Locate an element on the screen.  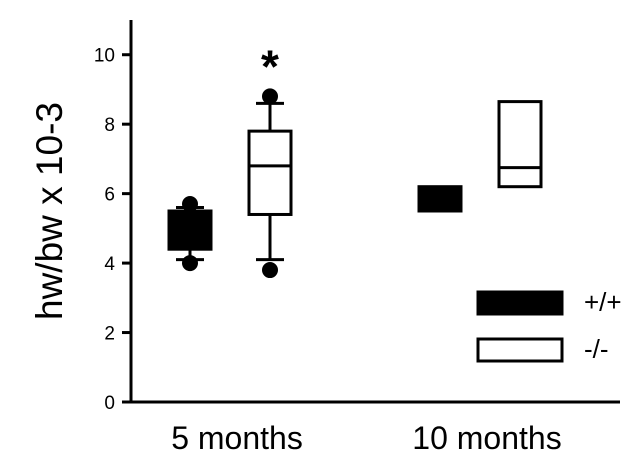
x-category-label: 10 months is located at coordinates (486, 437).